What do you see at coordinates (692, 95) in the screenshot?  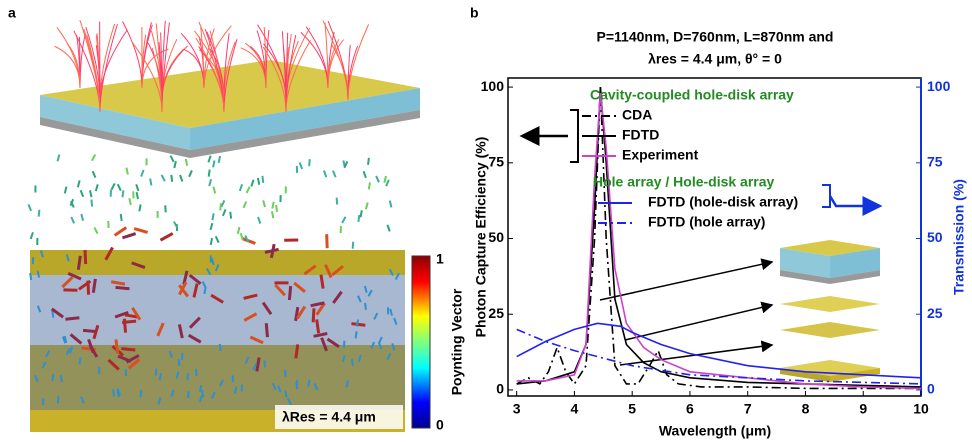 I see `legend-group-title: Cavity-coupled hole-disk array` at bounding box center [692, 95].